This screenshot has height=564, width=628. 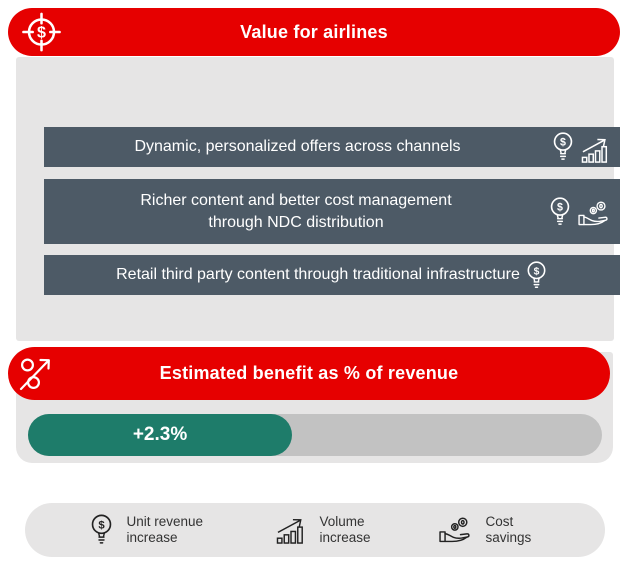 I want to click on legend-item-cost-savings: Cost savings, so click(x=490, y=530).